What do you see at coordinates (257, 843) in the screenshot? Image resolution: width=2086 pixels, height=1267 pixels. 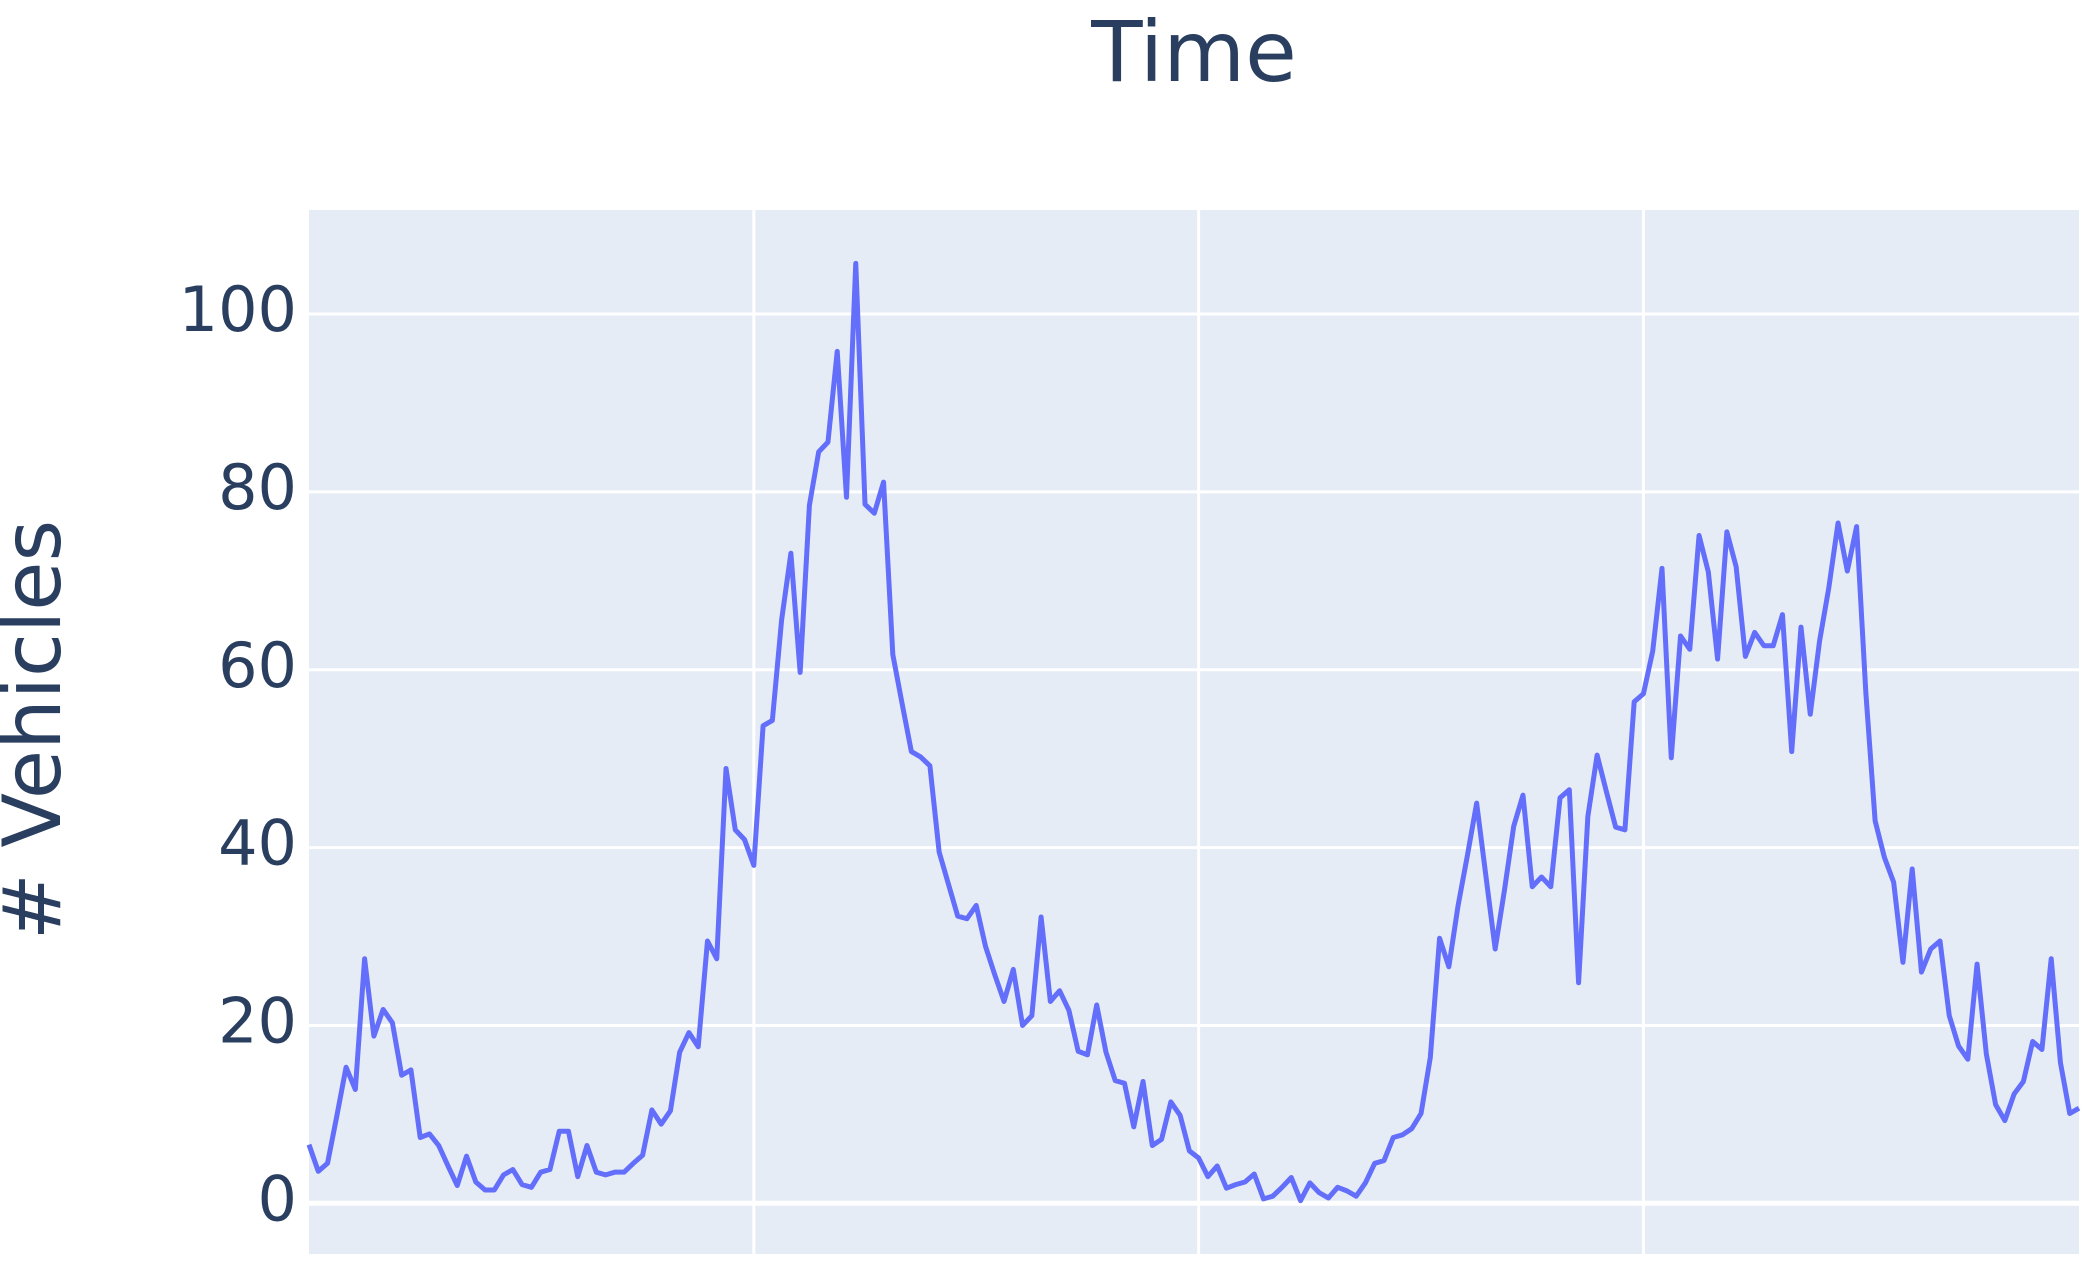 I see `y-tick-label: 40` at bounding box center [257, 843].